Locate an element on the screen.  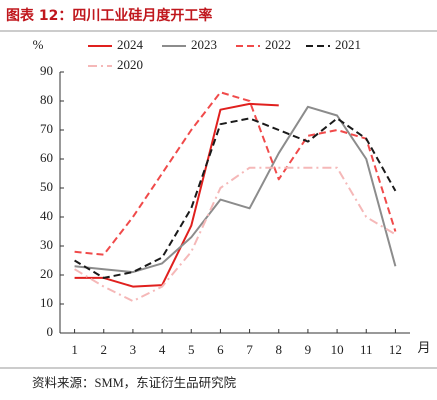
x-tick-label: 5 is located at coordinates (191, 349).